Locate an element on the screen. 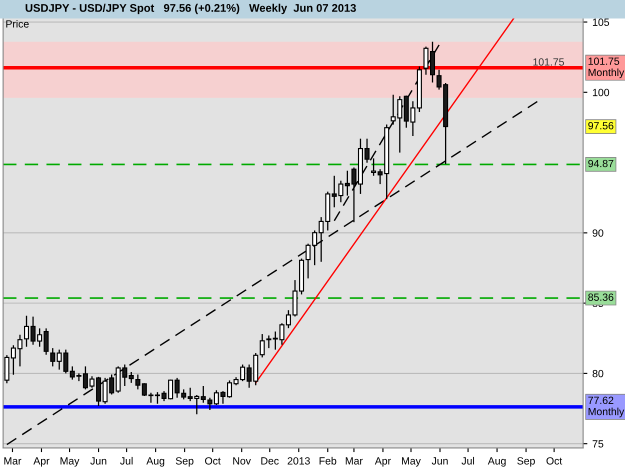  ref-line-label: 101.75 Monthly is located at coordinates (606, 68).